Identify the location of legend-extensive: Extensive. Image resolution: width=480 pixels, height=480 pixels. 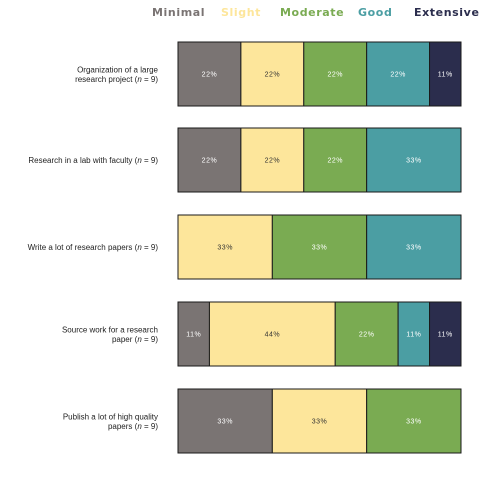
(447, 12).